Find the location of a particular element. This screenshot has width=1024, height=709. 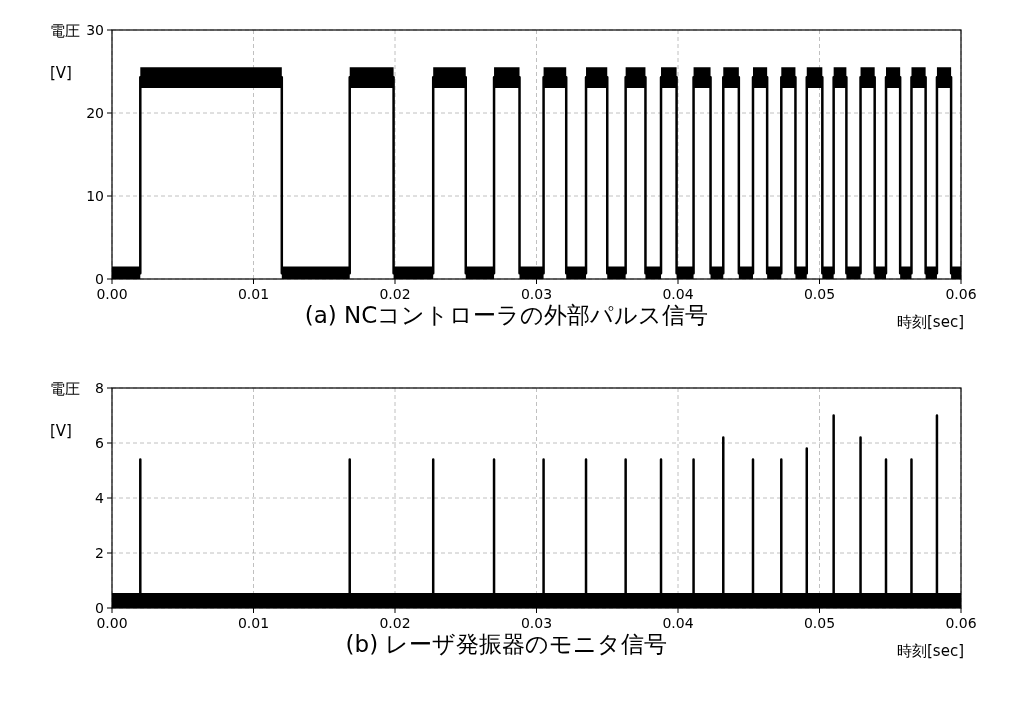

y-tick-label: 30 is located at coordinates (95, 30).